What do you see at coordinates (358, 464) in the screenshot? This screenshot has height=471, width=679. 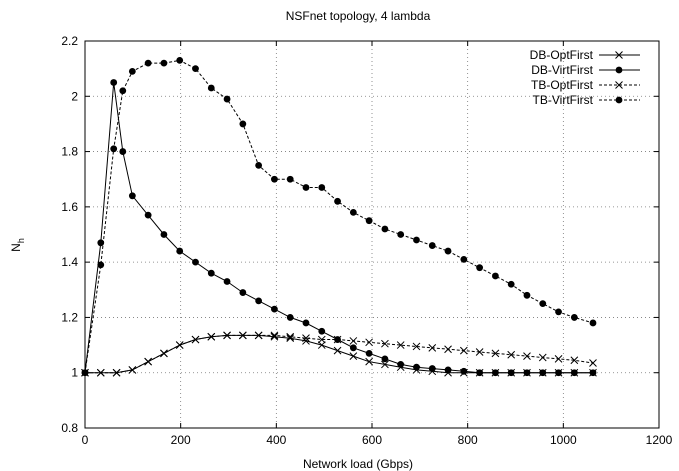 I see `x-axis-label: Network load (Gbps)` at bounding box center [358, 464].